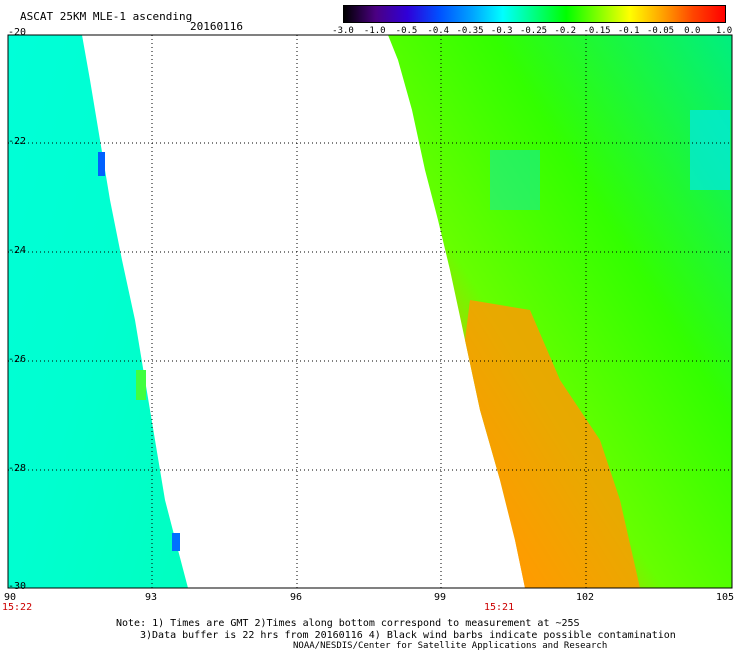 The height and width of the screenshot is (651, 740). I want to click on color-scale-label: -0.3, so click(501, 31).